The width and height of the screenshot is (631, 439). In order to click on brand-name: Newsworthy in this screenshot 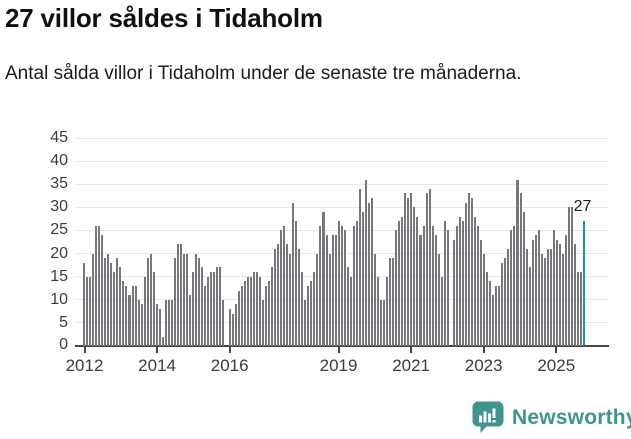, I will do `click(571, 417)`.